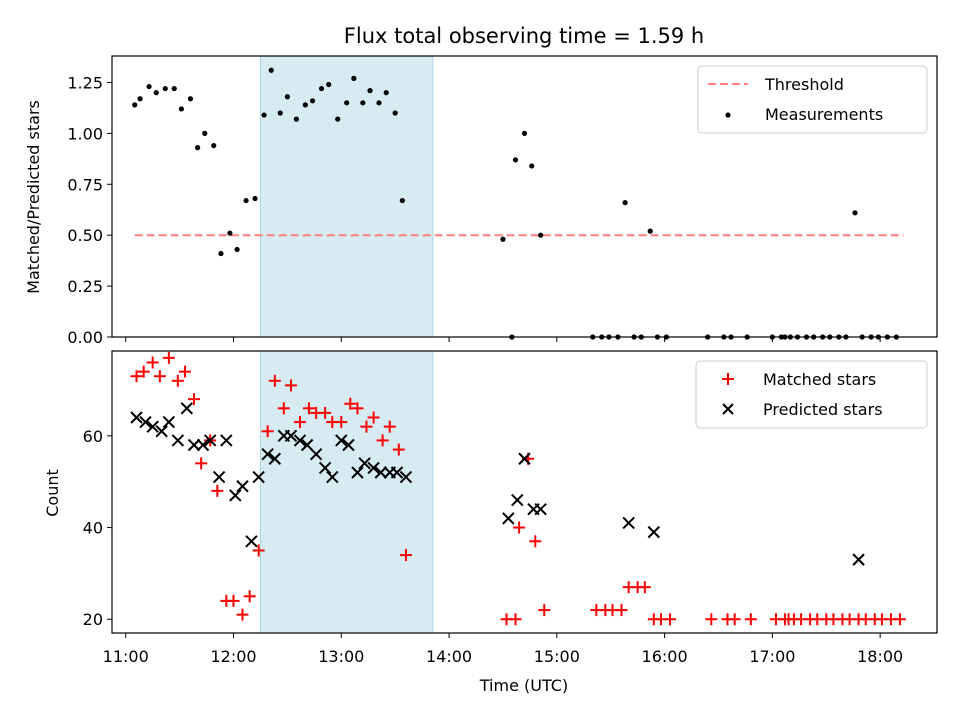 The width and height of the screenshot is (960, 720). Describe the element at coordinates (503, 649) in the screenshot. I see `bottom-x-ticks: 11:00 12:00 13:00 14:00 15:00 16:00 17:00 18:00` at that location.